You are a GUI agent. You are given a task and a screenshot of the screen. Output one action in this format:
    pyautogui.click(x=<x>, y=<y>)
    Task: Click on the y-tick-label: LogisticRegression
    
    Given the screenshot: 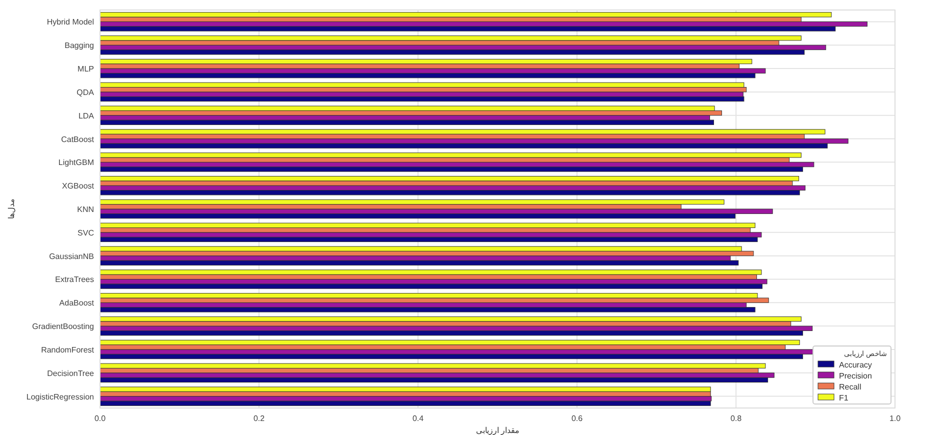 What is the action you would take?
    pyautogui.click(x=60, y=397)
    